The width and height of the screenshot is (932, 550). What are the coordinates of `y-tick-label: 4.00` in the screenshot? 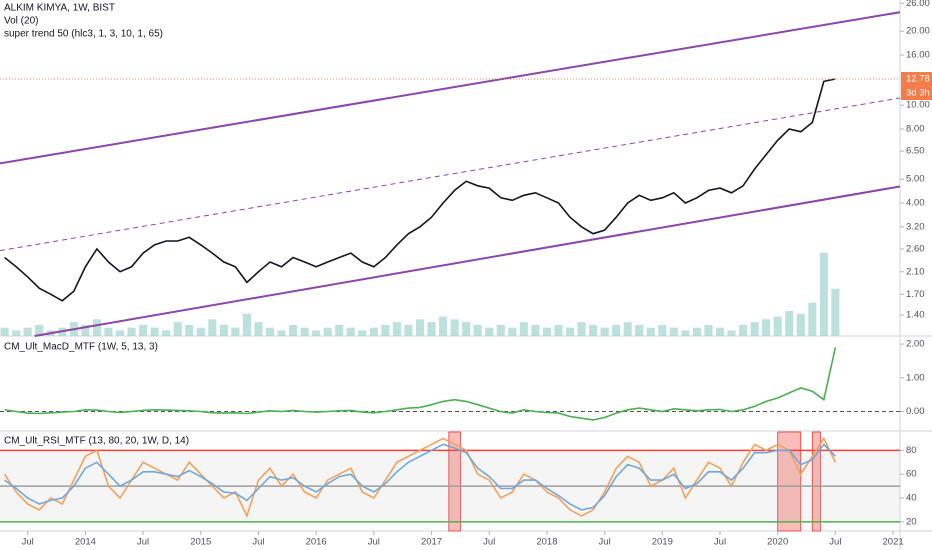 It's located at (915, 202).